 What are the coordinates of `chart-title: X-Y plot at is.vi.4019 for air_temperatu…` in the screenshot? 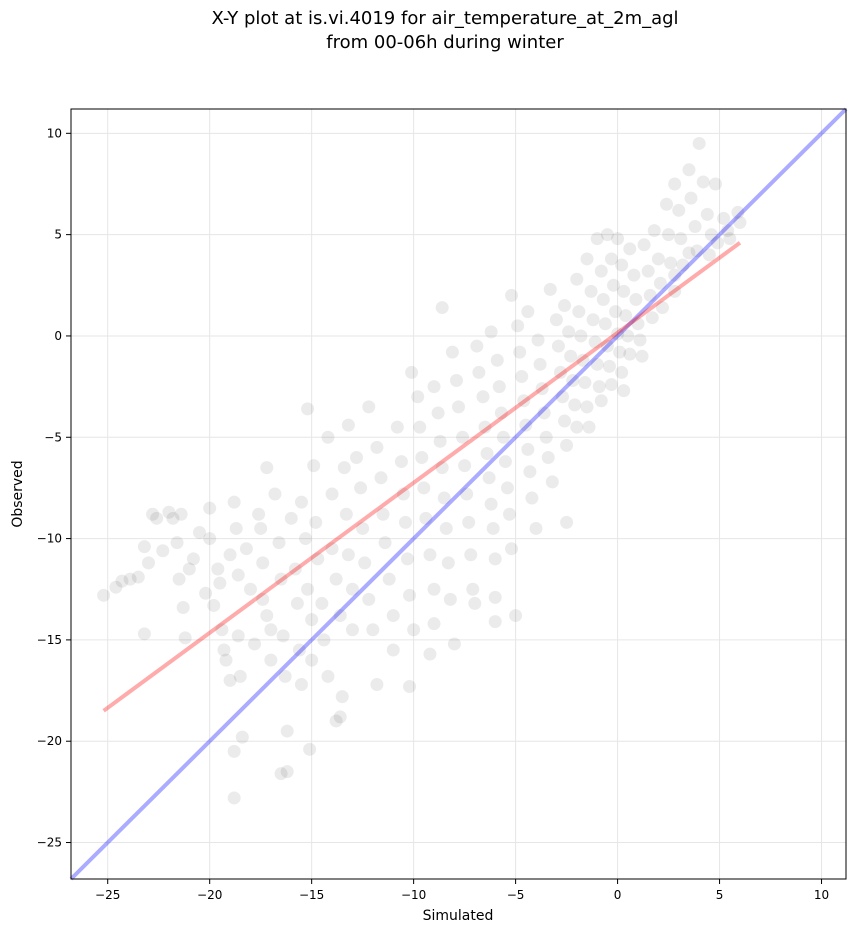 It's located at (444, 18).